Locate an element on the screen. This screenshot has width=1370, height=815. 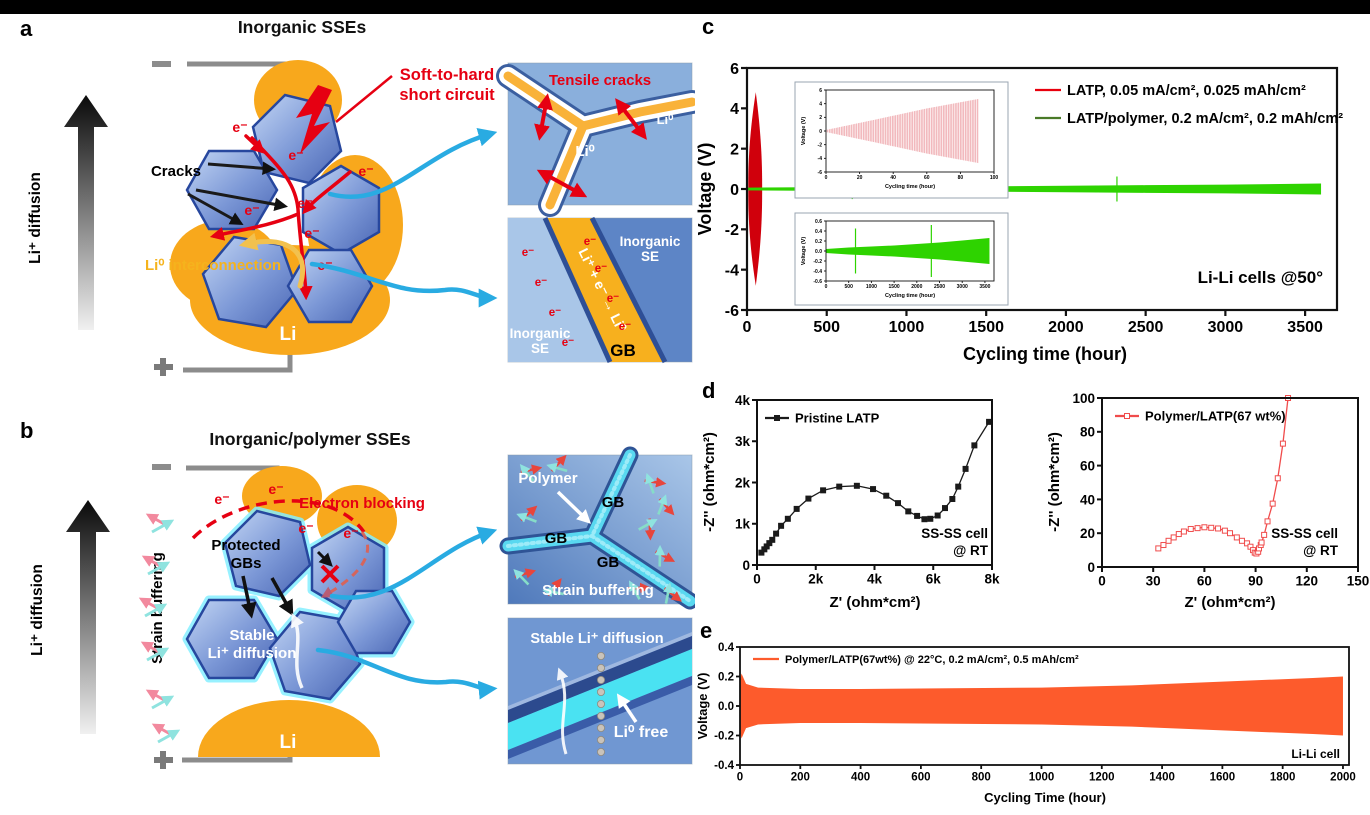
y-tick-label: 0.6 is located at coordinates (818, 222).